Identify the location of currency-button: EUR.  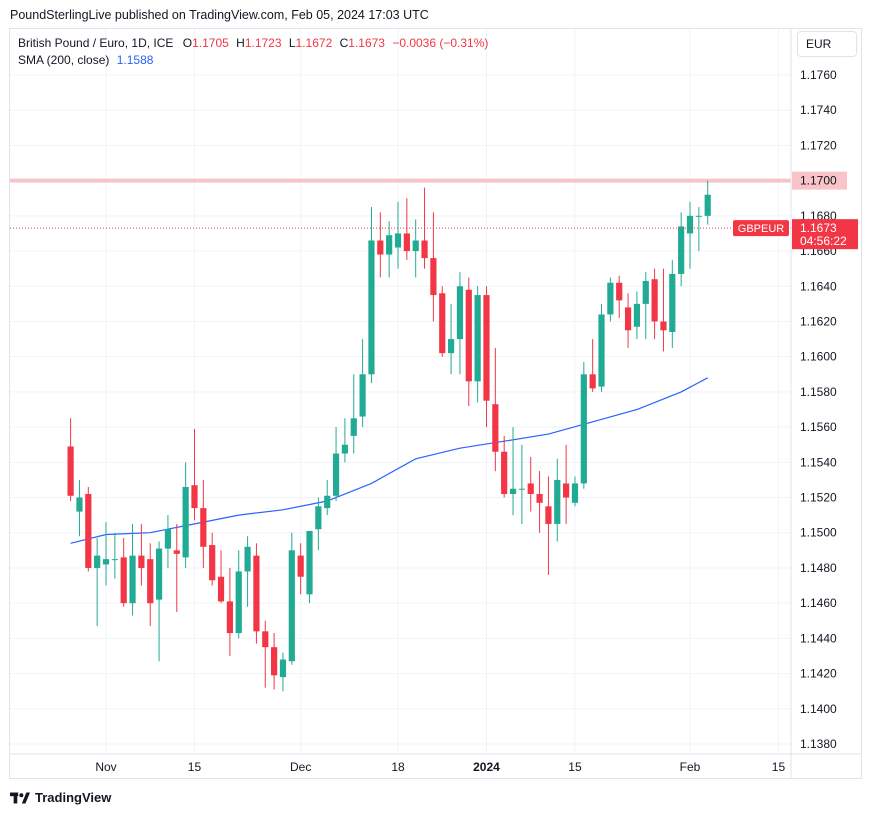
(827, 44).